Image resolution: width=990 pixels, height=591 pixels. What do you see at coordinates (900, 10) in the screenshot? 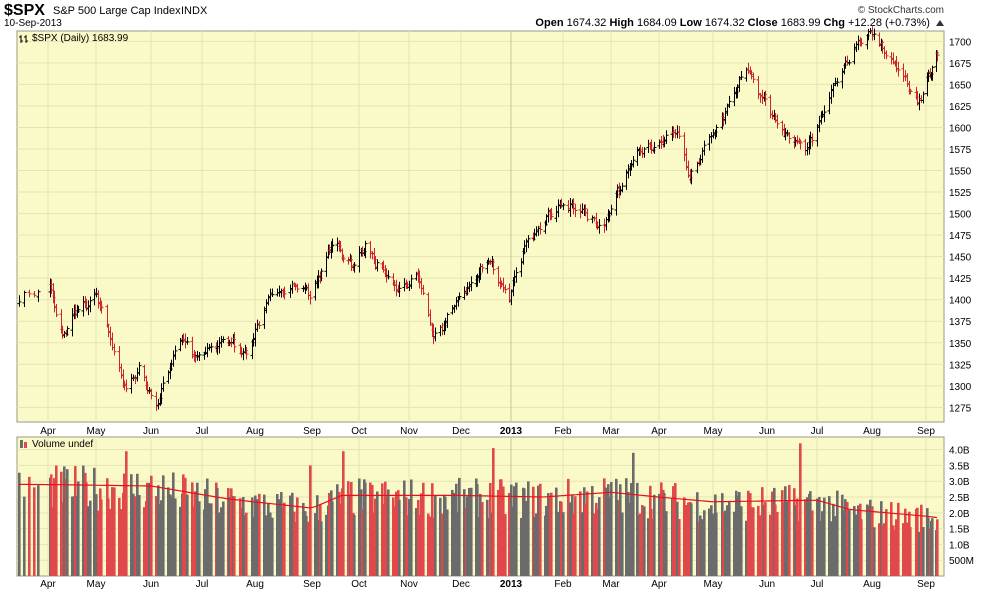
I see `brand-credit: © StockCharts.com` at bounding box center [900, 10].